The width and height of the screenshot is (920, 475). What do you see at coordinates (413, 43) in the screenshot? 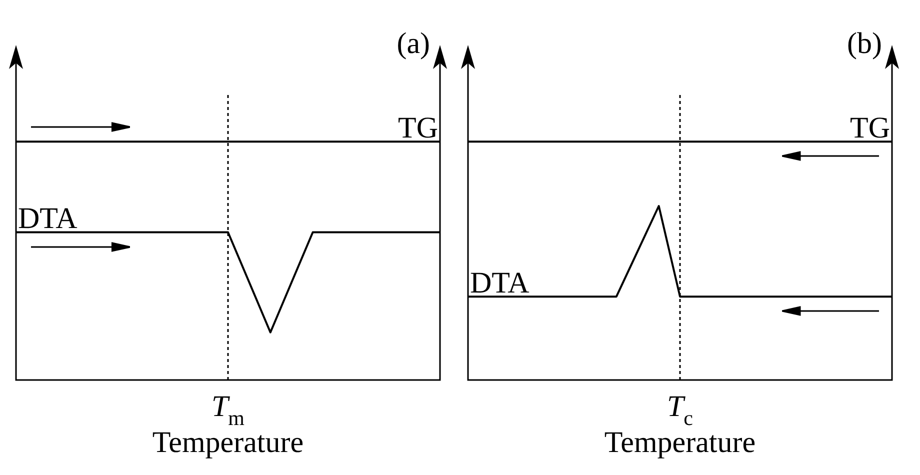
I see `chart-title: (a)` at bounding box center [413, 43].